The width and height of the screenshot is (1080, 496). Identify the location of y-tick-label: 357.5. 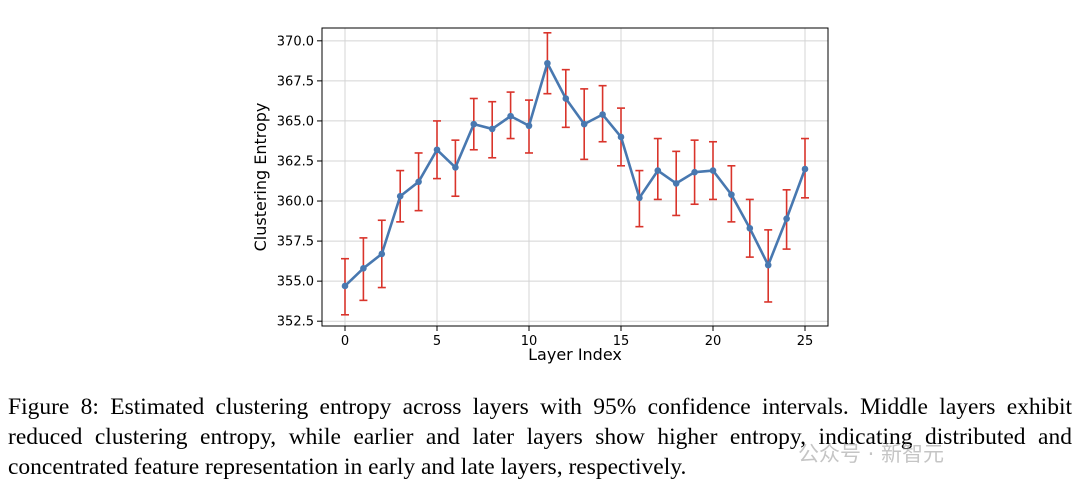
(295, 242).